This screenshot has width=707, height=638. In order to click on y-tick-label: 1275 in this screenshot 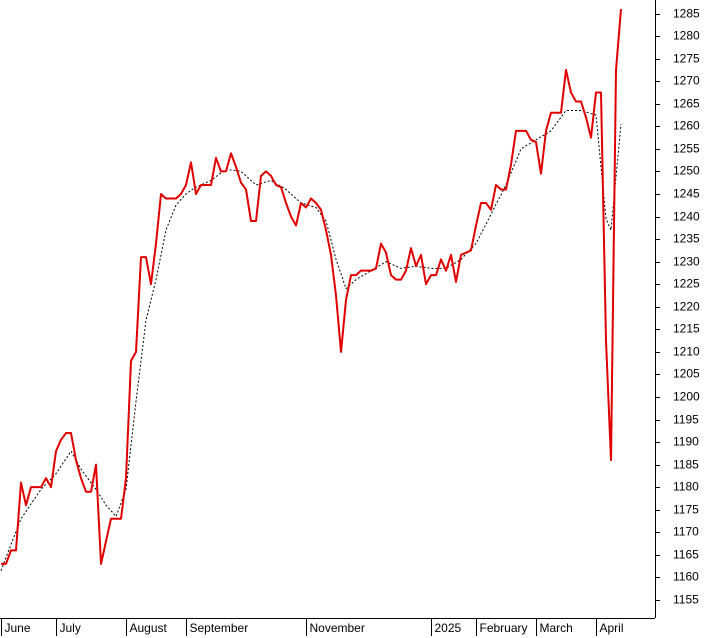, I will do `click(686, 59)`.